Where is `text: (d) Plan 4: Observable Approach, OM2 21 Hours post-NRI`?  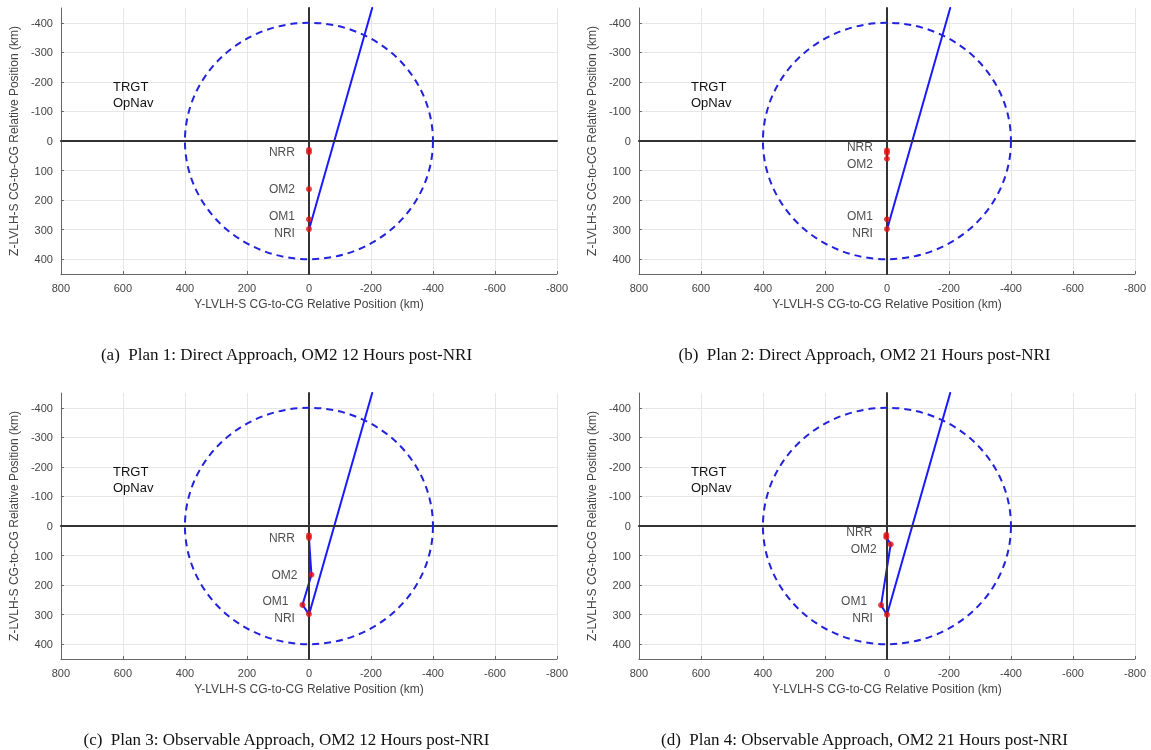
text: (d) Plan 4: Observable Approach, OM2 21 Hours post-NRI is located at coordinates (865, 739).